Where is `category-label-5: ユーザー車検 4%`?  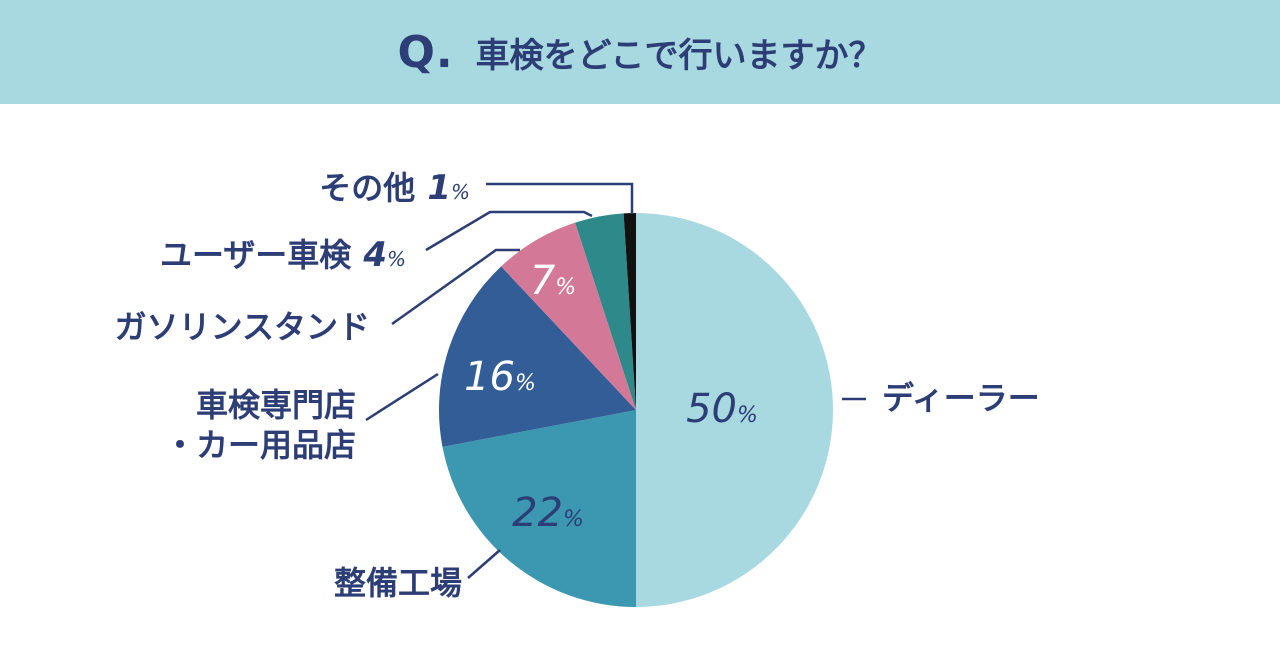
category-label-5: ユーザー車検 4% is located at coordinates (283, 255).